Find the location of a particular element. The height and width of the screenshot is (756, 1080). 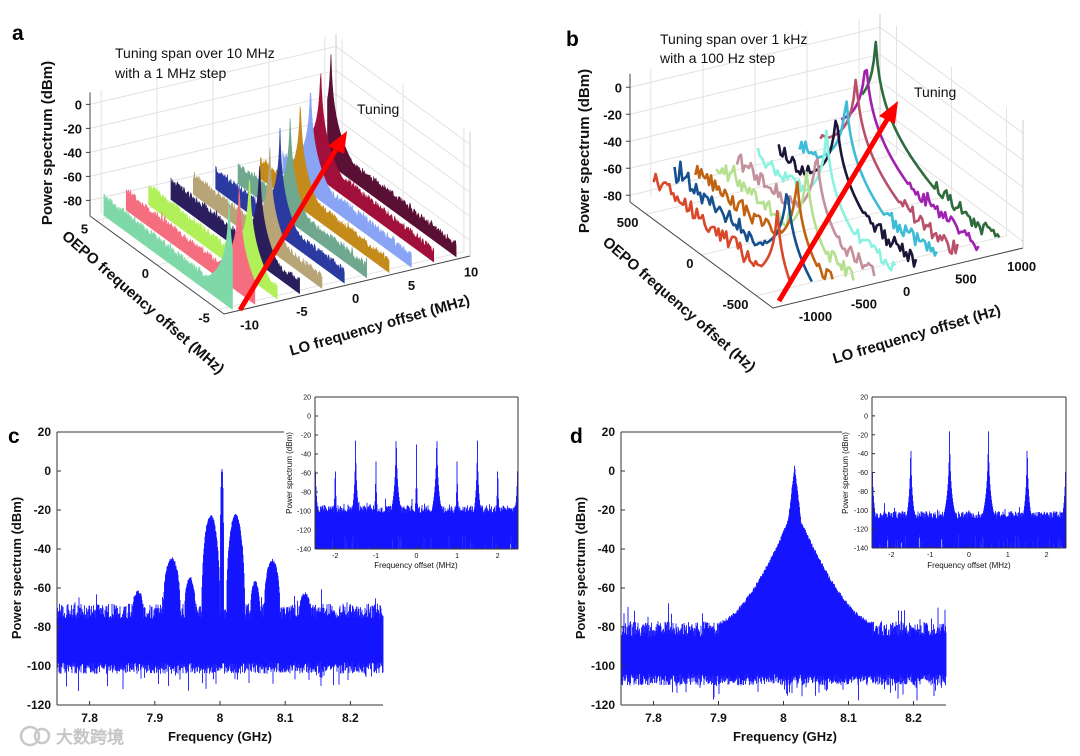

z-tick-label: -20 is located at coordinates (72, 128).